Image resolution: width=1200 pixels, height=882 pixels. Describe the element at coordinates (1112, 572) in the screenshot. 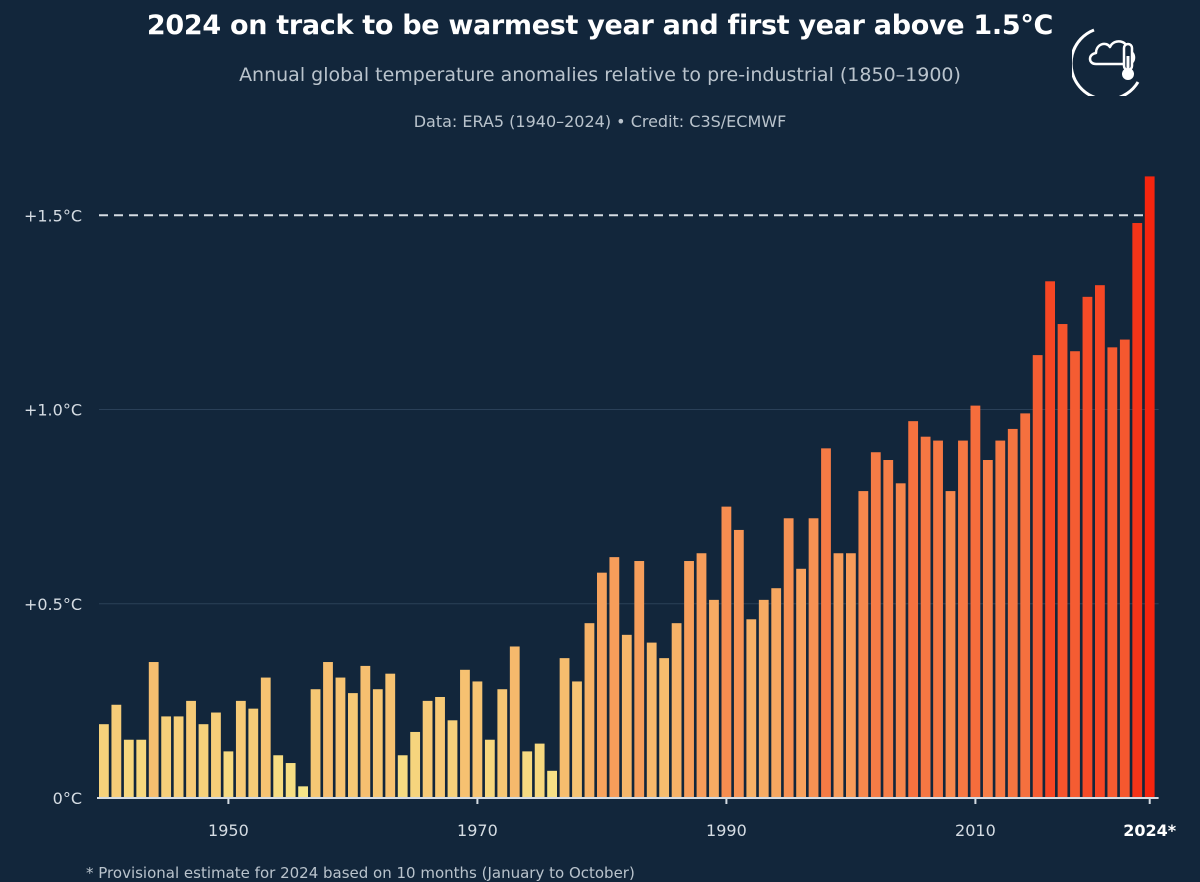

I see `bar-2021` at that location.